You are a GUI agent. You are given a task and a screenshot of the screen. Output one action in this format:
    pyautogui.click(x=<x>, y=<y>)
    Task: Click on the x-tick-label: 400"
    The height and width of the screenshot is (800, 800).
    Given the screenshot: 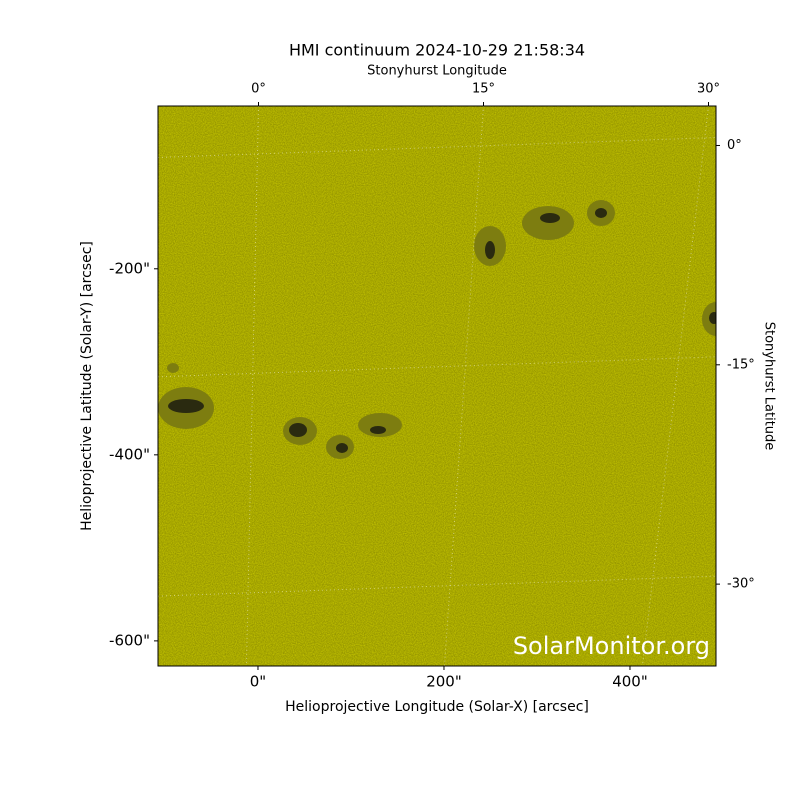 What is the action you would take?
    pyautogui.click(x=630, y=682)
    